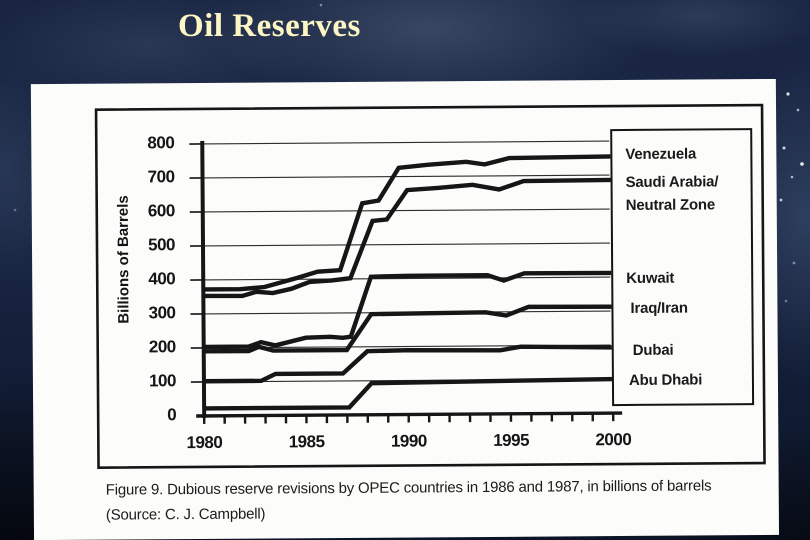 The height and width of the screenshot is (540, 810). I want to click on legend-label-dubai: Dubai, so click(653, 350).